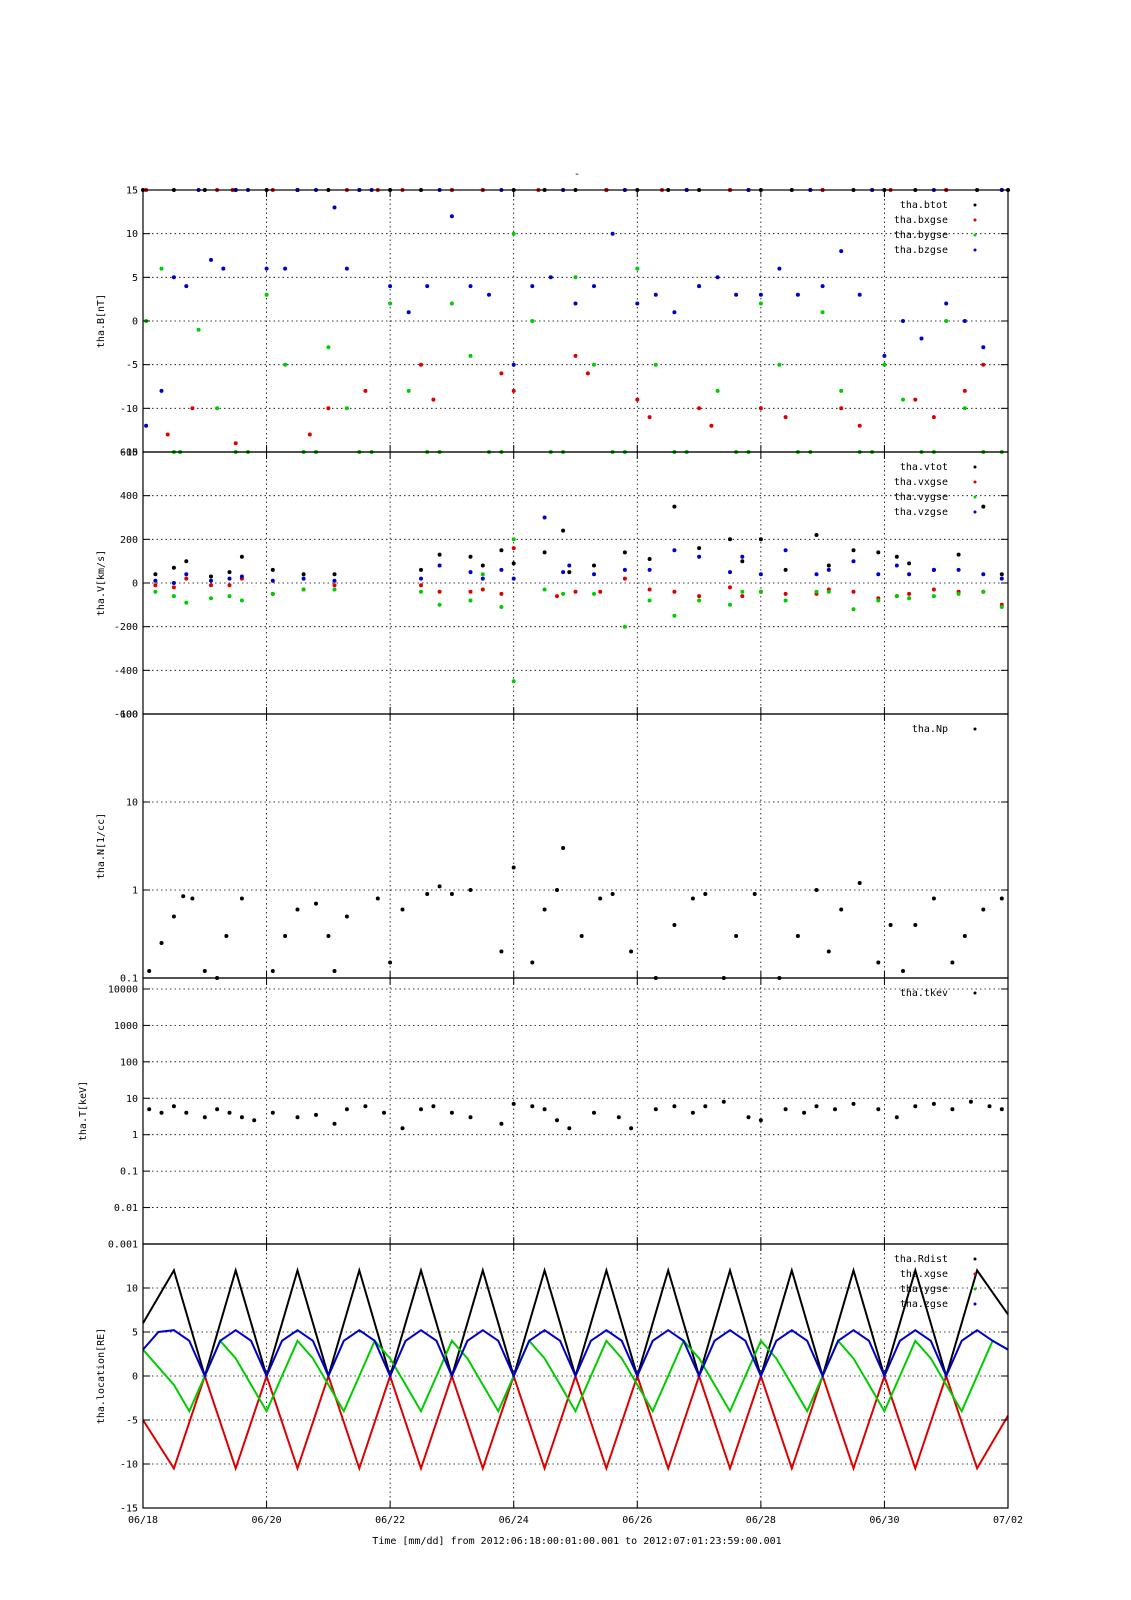 The width and height of the screenshot is (1131, 1600). Describe the element at coordinates (390, 1520) in the screenshot. I see `x-tick-label: 06/22` at that location.